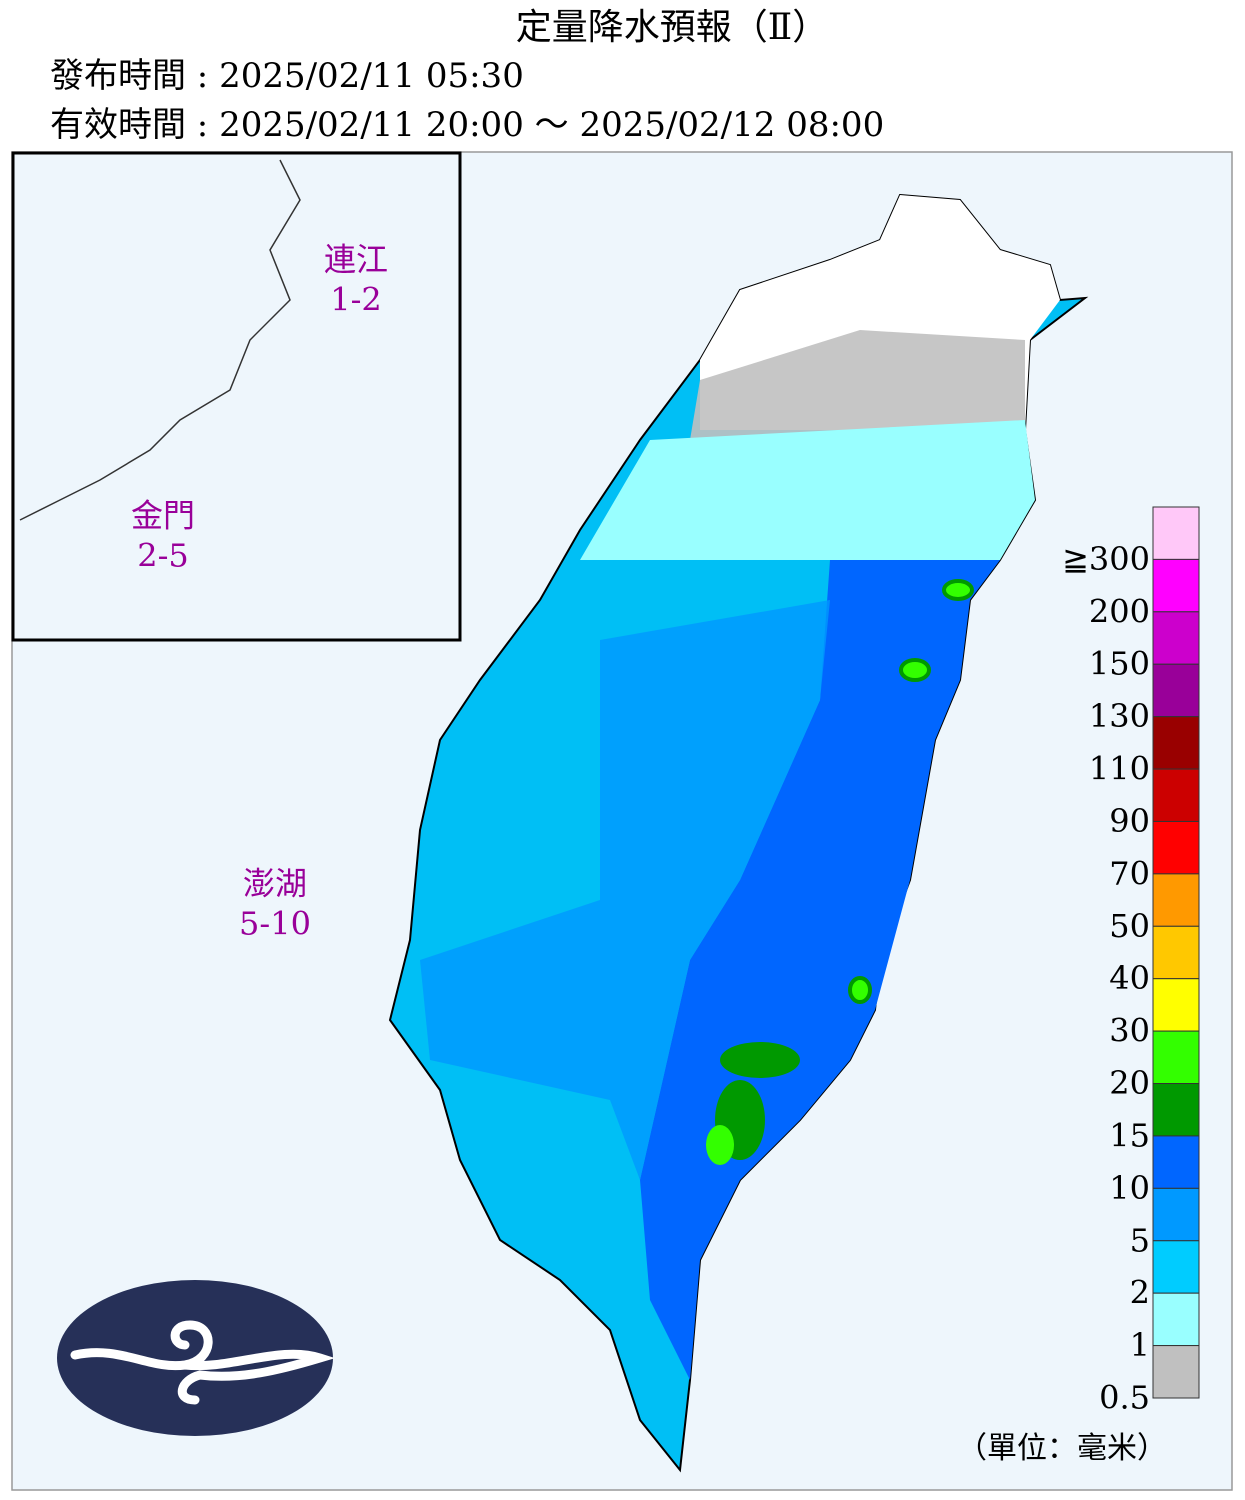 The image size is (1245, 1500). What do you see at coordinates (857, 385) in the screenshot?
I see `gray-zone` at bounding box center [857, 385].